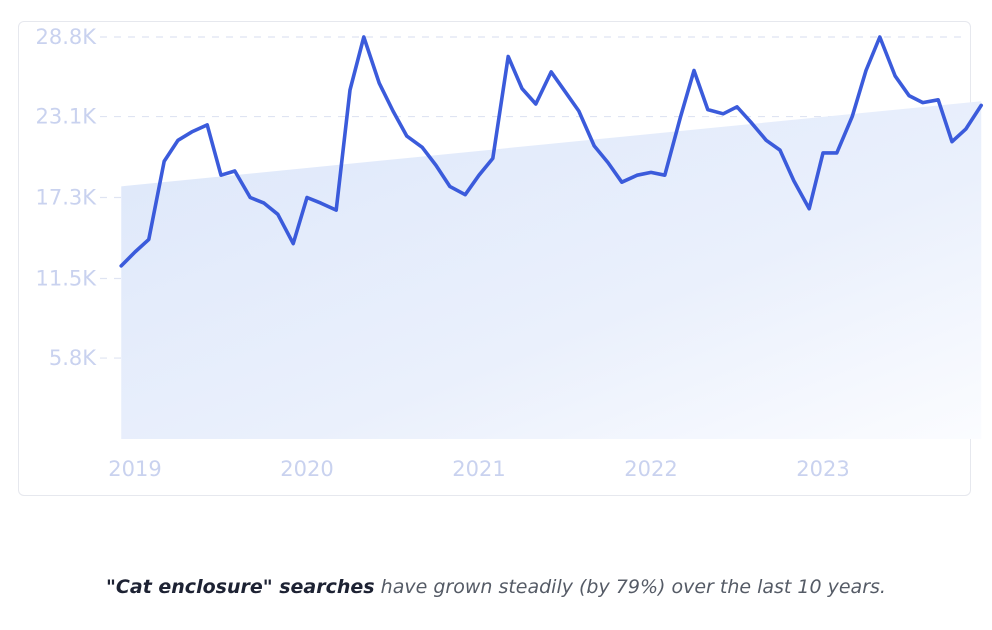 The width and height of the screenshot is (992, 630). I want to click on x-tick-label: 2020, so click(306, 469).